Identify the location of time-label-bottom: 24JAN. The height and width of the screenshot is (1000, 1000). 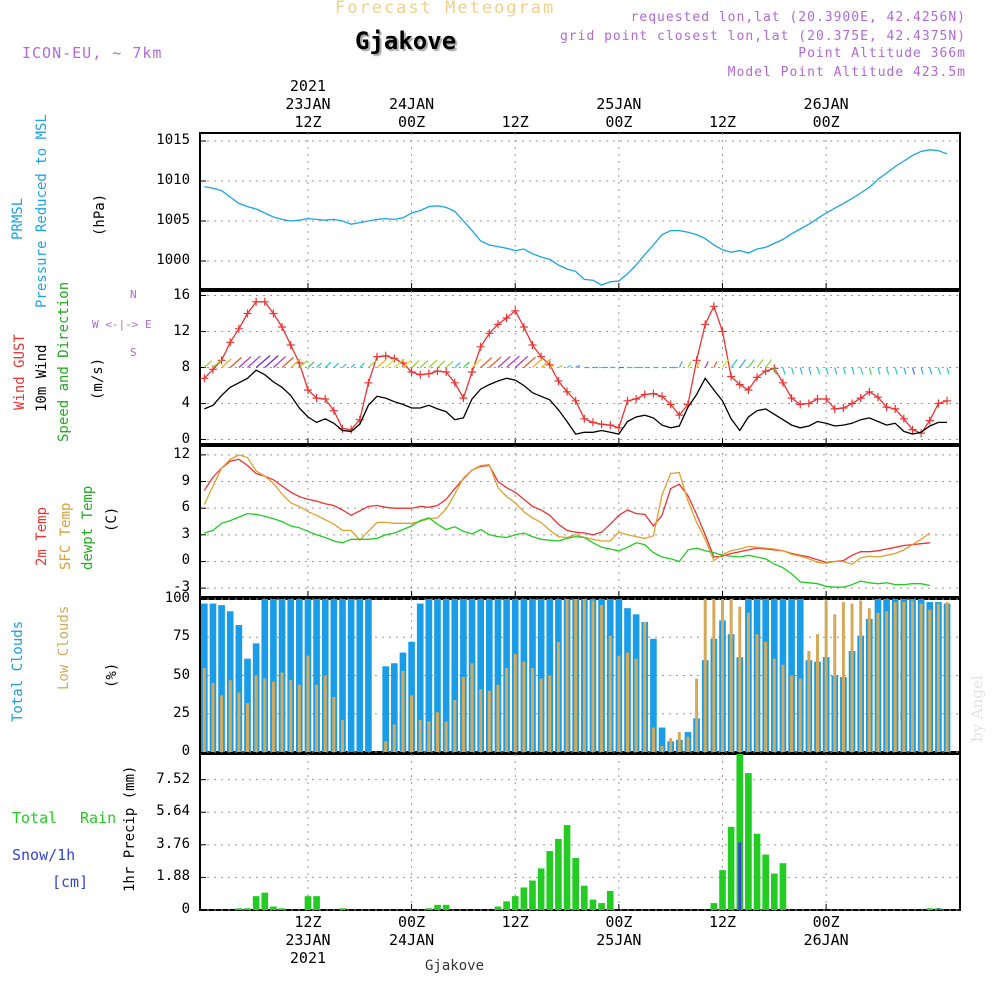
(412, 940).